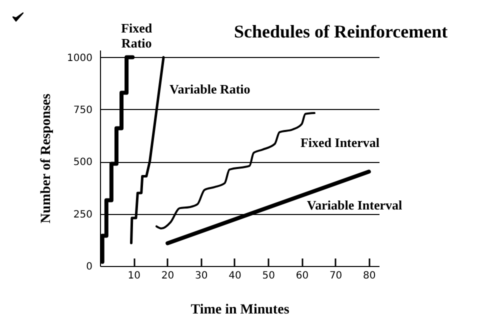  I want to click on y-tick-label: 250, so click(82, 214).